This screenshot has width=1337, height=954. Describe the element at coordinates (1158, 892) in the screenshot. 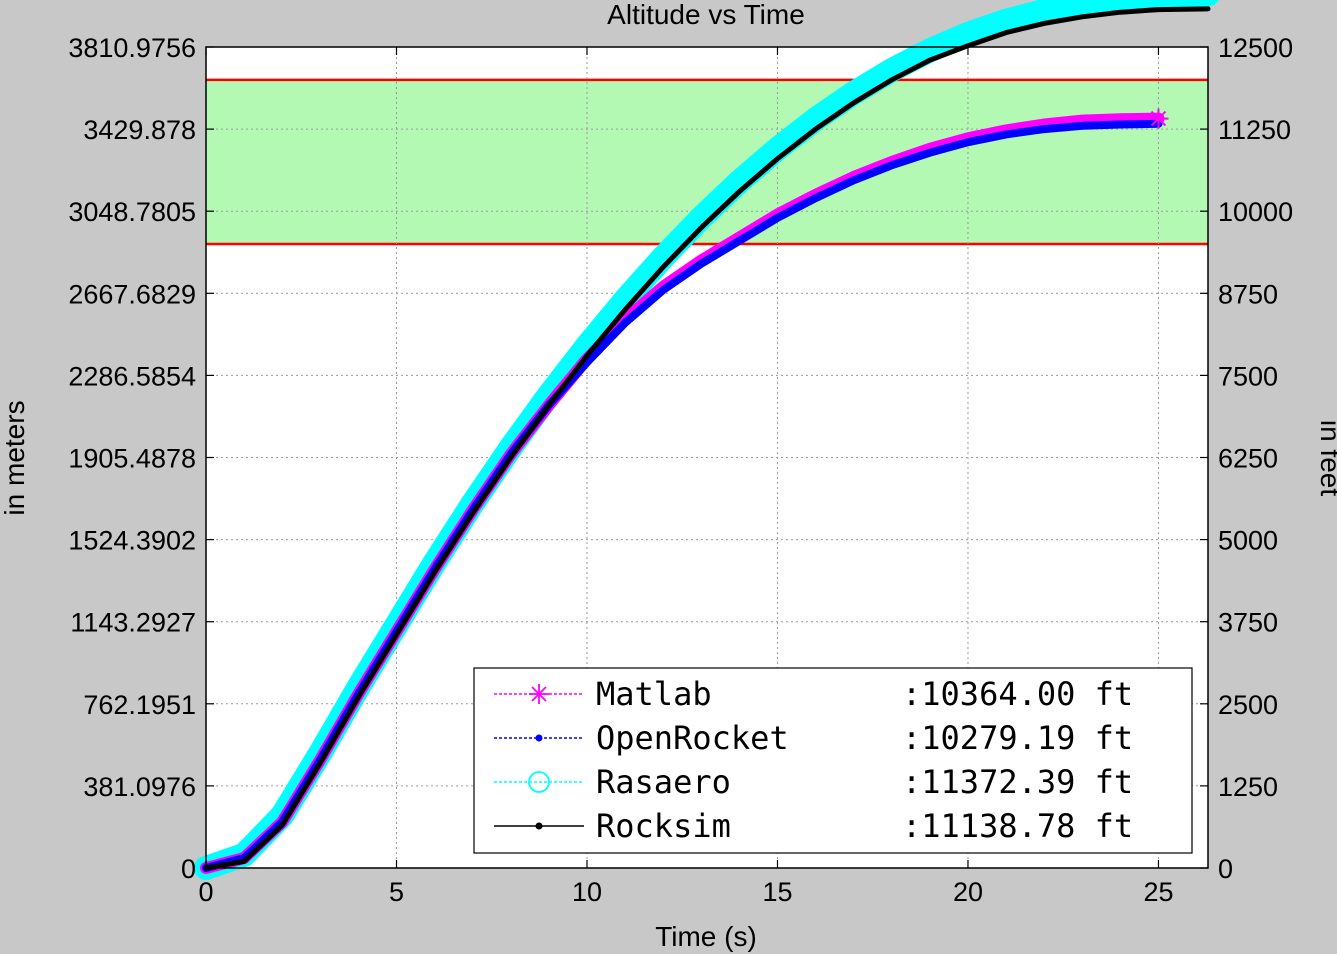

I see `x-tick-label: 25` at that location.